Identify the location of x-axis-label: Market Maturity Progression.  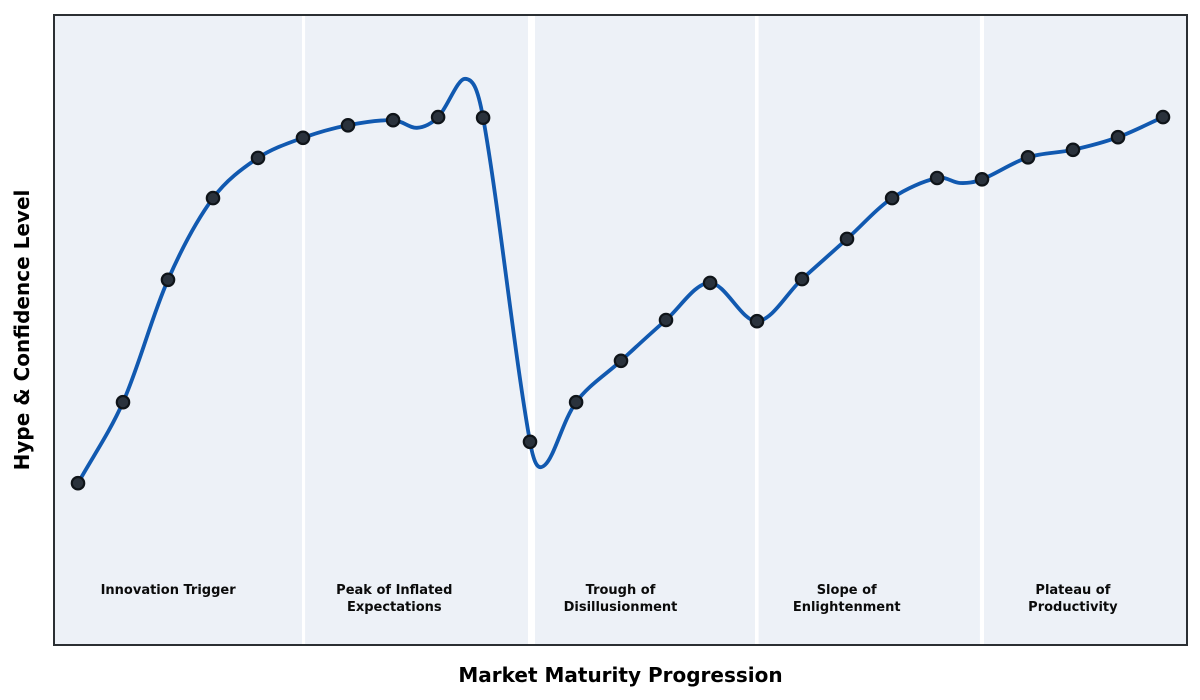
(620, 675).